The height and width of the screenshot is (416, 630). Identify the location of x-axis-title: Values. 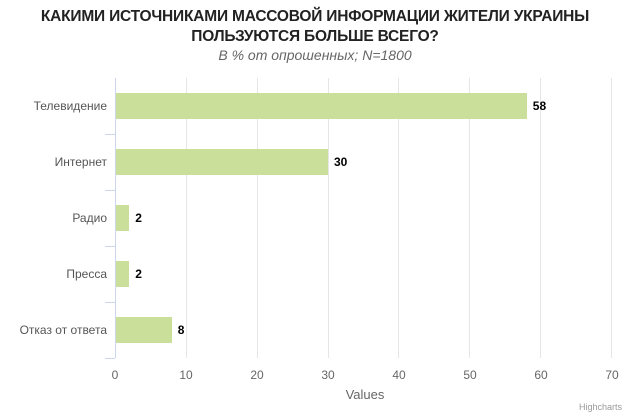
(365, 394).